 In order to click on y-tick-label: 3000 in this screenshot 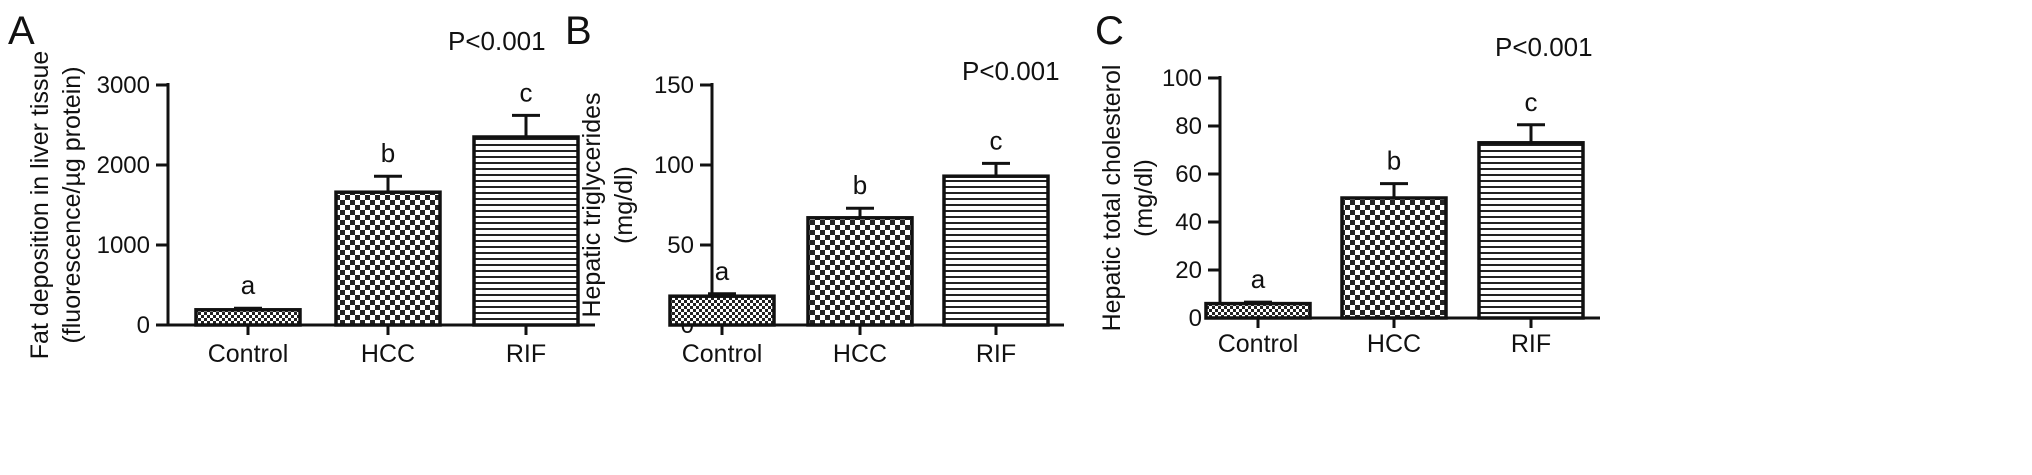, I will do `click(123, 85)`.